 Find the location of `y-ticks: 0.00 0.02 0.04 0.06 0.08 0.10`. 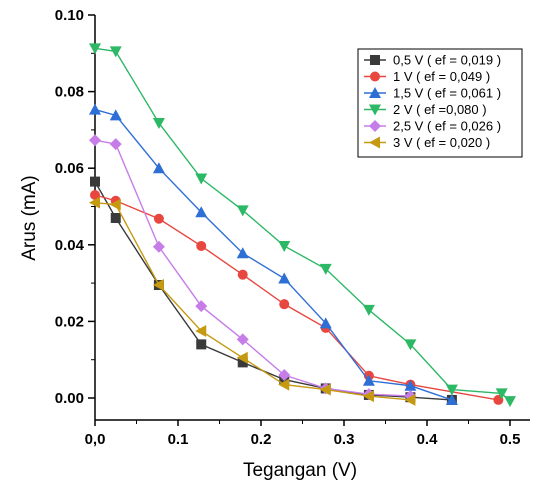

y-ticks: 0.00 0.02 0.04 0.06 0.08 0.10 is located at coordinates (75, 207).